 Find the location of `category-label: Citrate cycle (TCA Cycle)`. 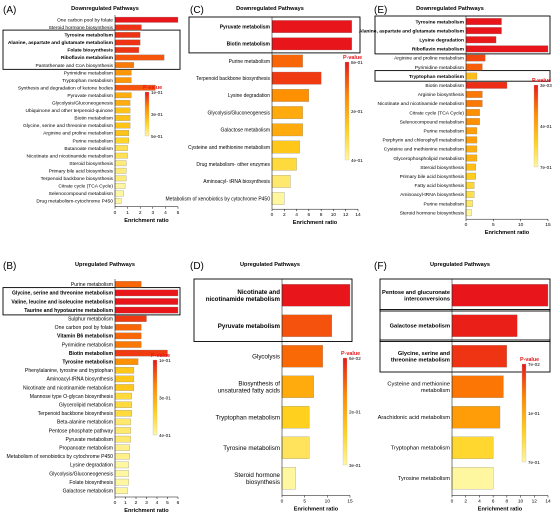

category-label: Citrate cycle (TCA Cycle) is located at coordinates (436, 113).